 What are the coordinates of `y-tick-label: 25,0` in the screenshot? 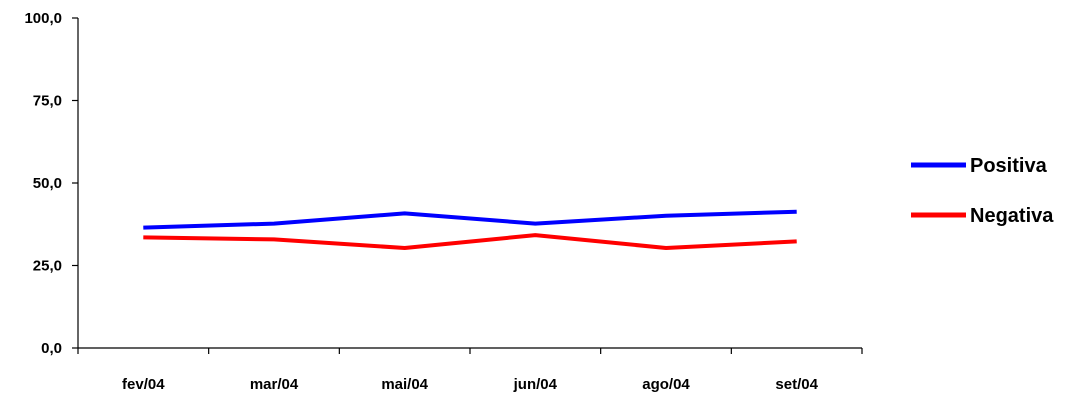 It's located at (47, 266).